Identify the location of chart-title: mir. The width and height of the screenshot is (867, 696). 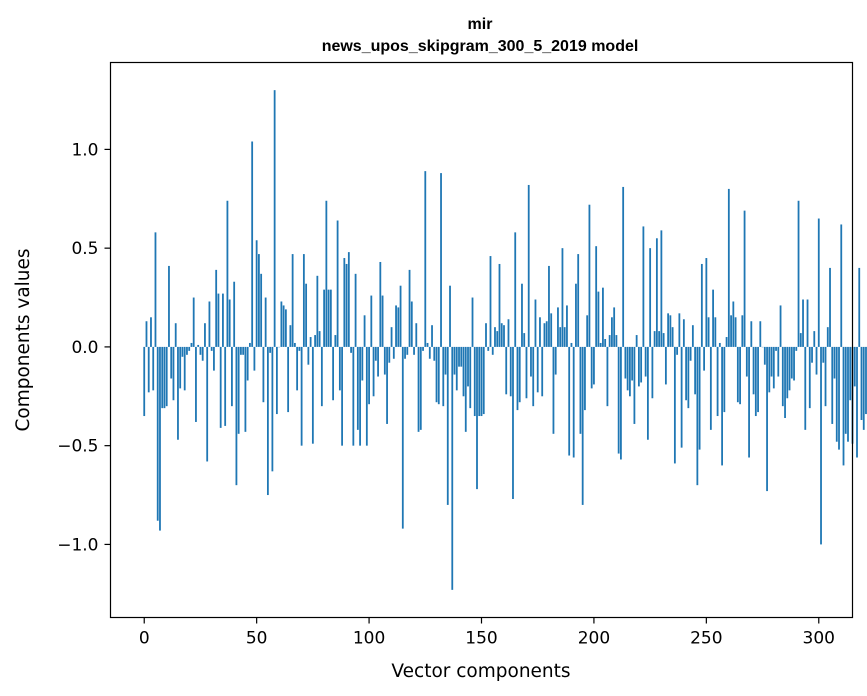
(480, 24).